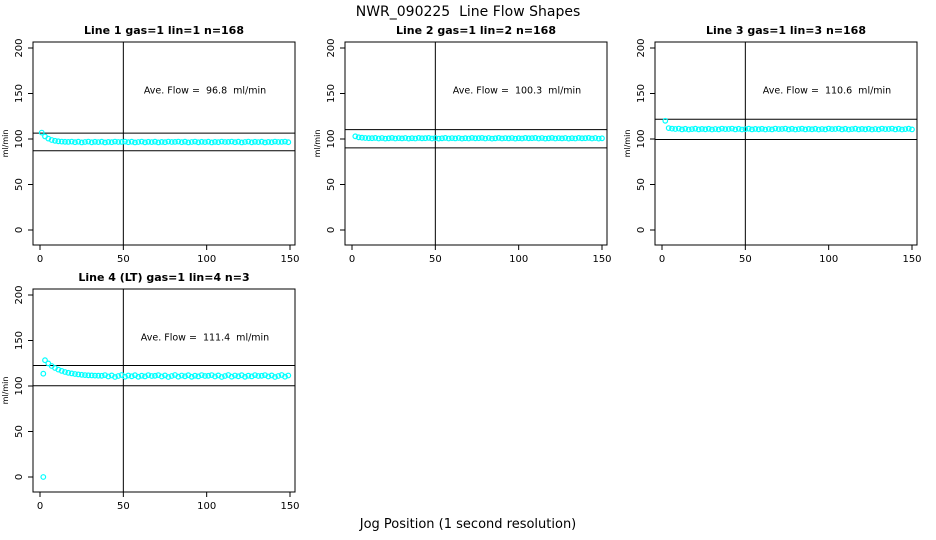  What do you see at coordinates (331, 47) in the screenshot?
I see `y-tick-label: 200` at bounding box center [331, 47].